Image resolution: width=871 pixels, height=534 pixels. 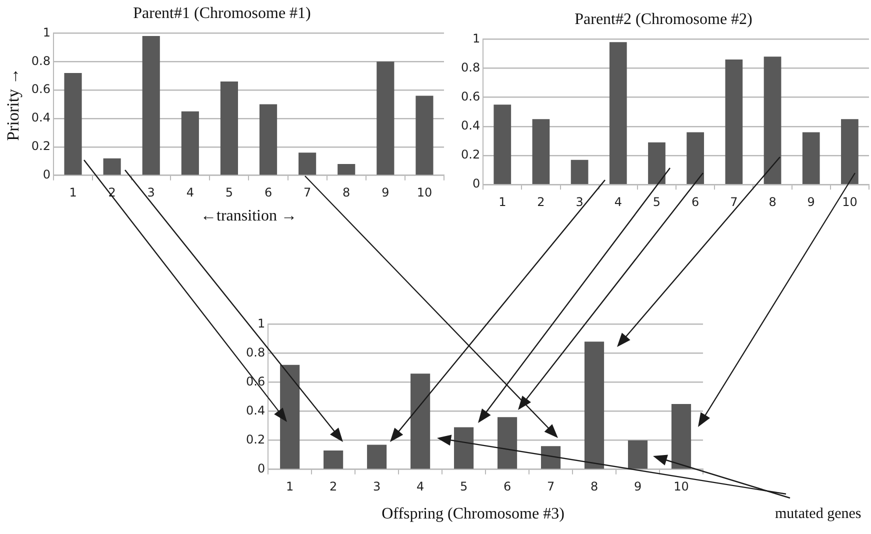 What do you see at coordinates (248, 216) in the screenshot?
I see `x-axis-title: ←transition →` at bounding box center [248, 216].